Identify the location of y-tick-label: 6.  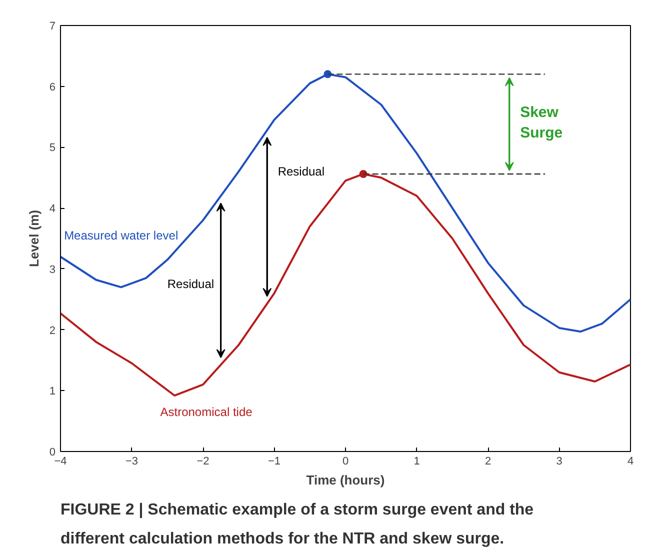
(52, 87).